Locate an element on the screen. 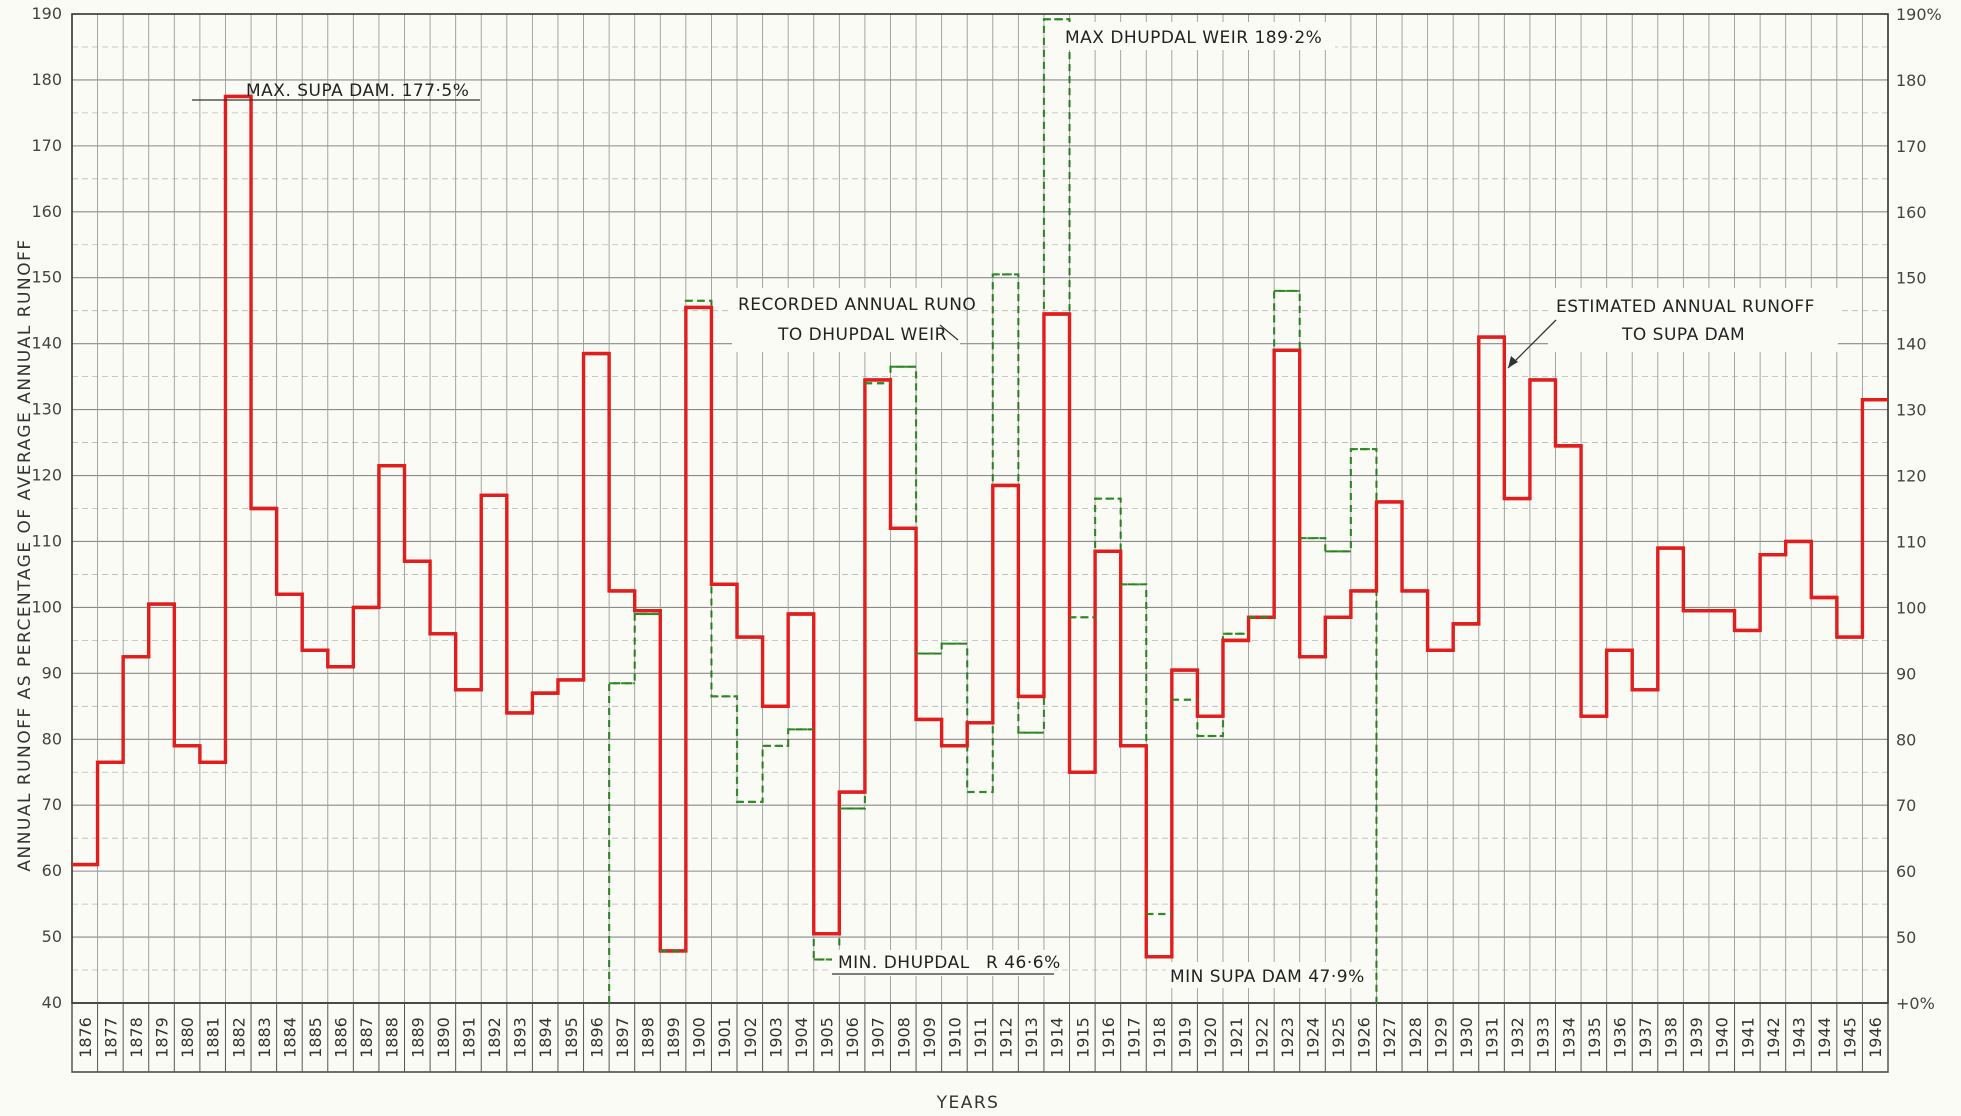 The image size is (1961, 1116). anno-max-dhupdal: MAX DHUPDAL WEIR 189·2% is located at coordinates (1193, 38).